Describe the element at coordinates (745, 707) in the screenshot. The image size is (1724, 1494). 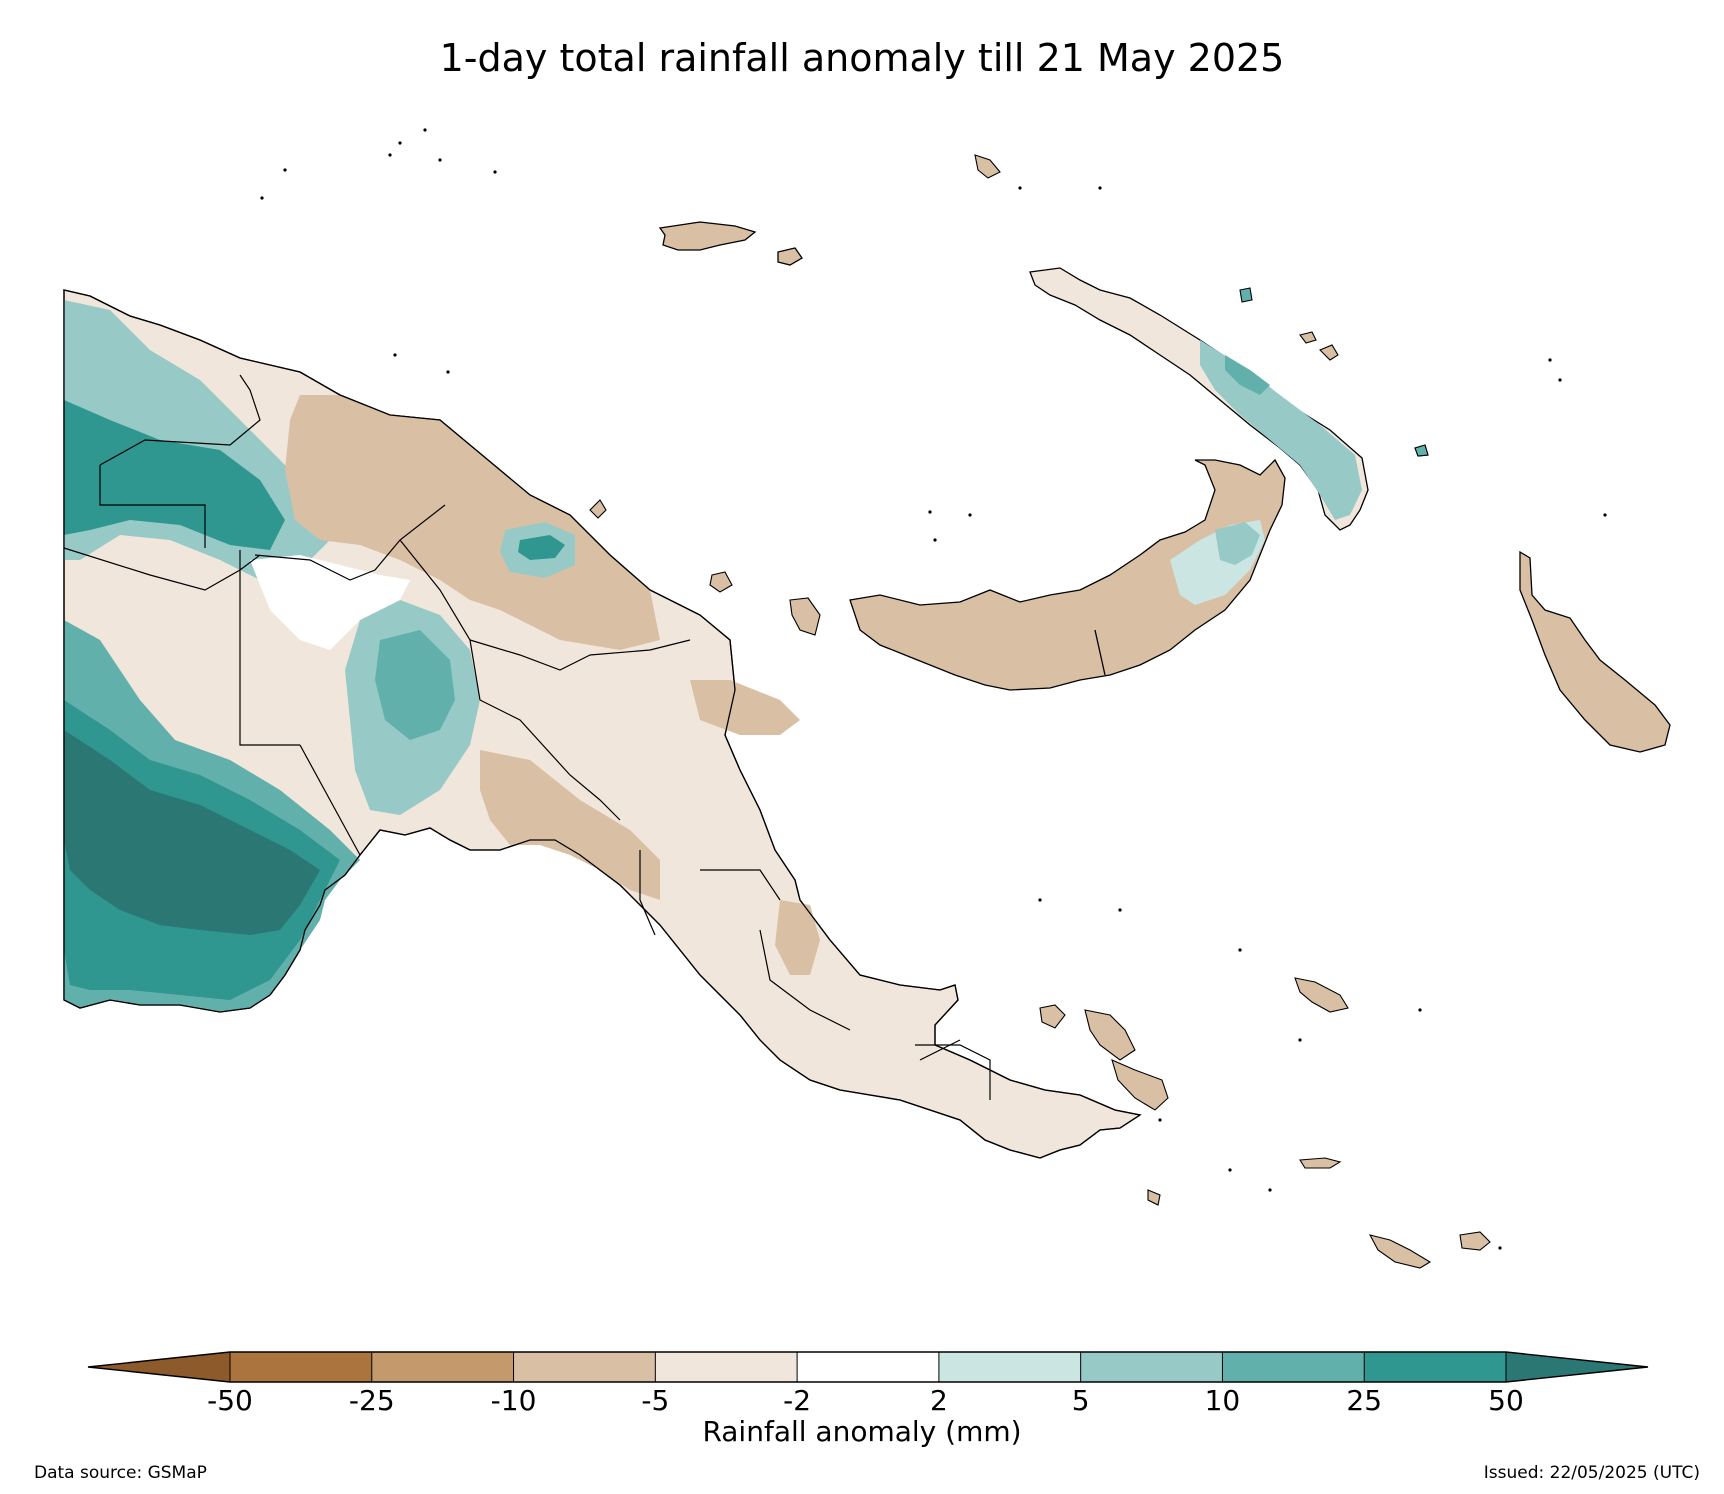
I see `brown-east` at that location.